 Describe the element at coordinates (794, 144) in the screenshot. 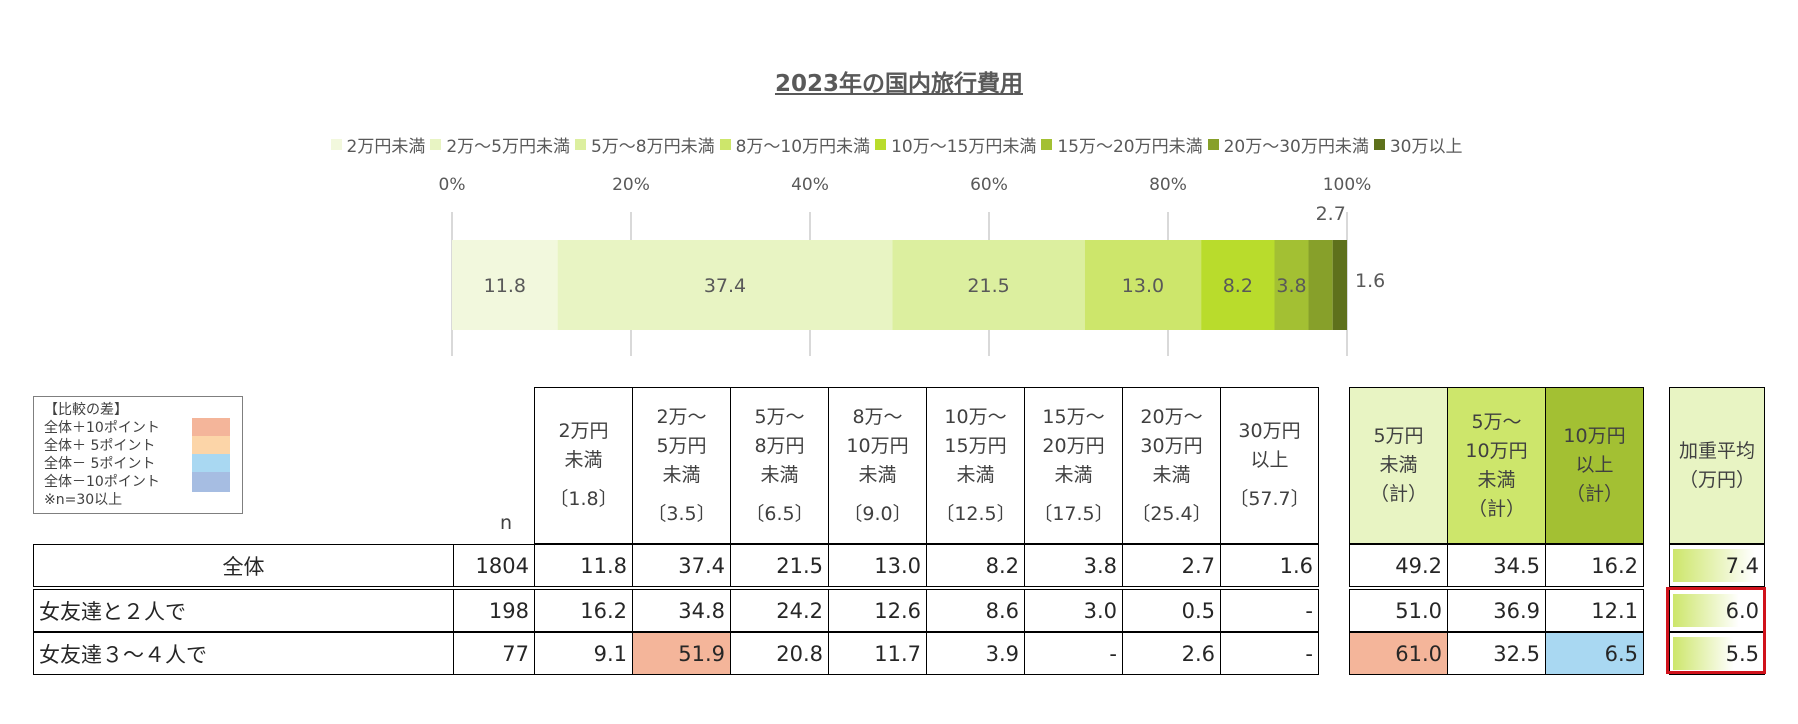

I see `legend-item-3: 8万～10万円未満` at that location.